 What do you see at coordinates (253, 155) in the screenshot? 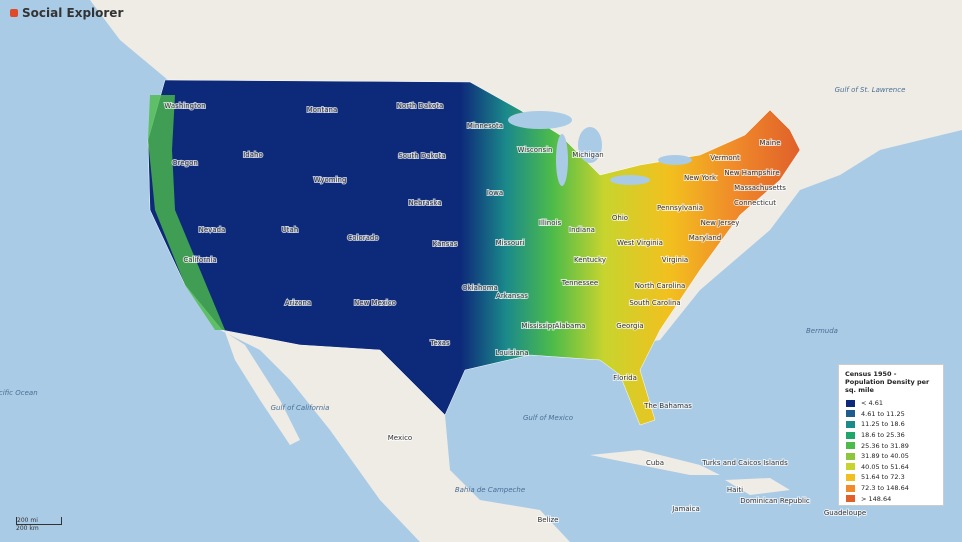
I see `place-label: Idaho` at bounding box center [253, 155].